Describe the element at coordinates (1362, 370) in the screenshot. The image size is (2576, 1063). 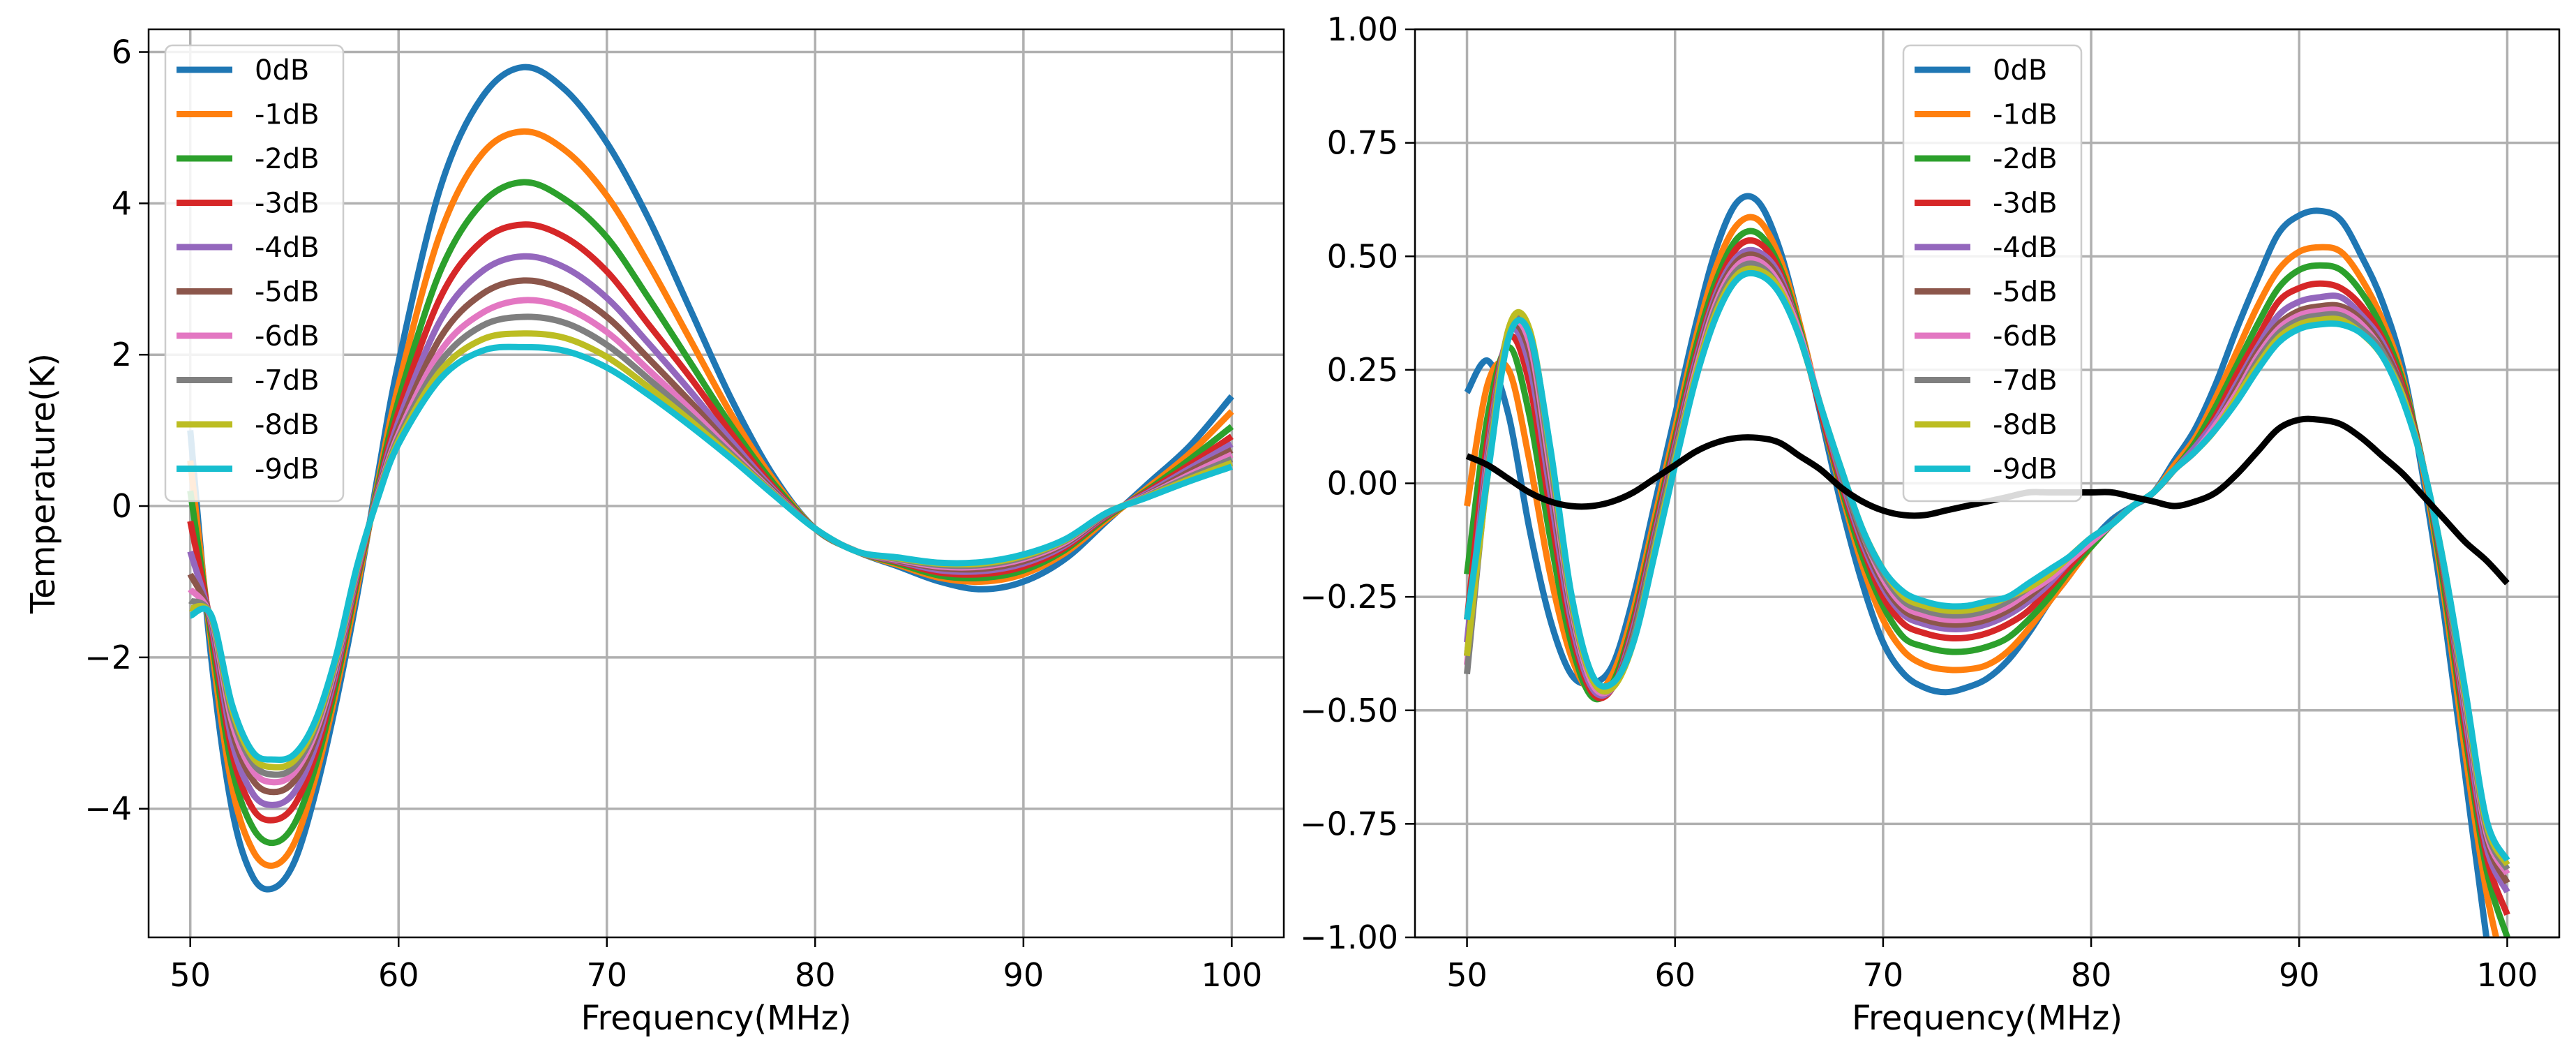
I see `right-y-tick-label-3: 0.25` at that location.